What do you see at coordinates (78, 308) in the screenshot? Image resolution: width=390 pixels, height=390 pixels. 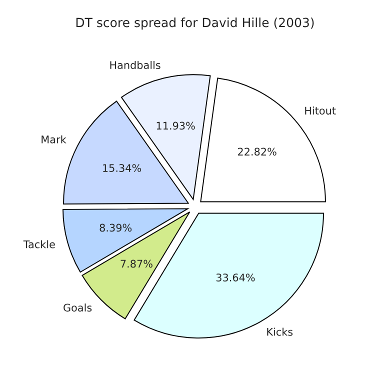 I see `slice-label: Goals` at bounding box center [78, 308].